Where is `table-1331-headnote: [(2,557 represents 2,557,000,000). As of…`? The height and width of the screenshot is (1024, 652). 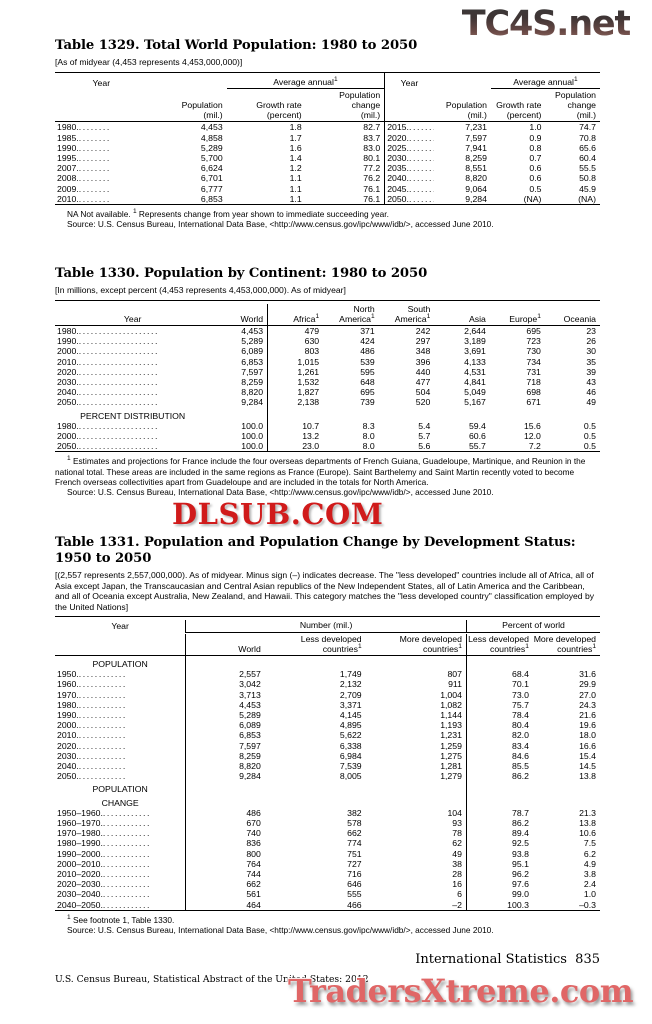 table-1331-headnote: [(2,557 represents 2,557,000,000). As of… is located at coordinates (325, 591).